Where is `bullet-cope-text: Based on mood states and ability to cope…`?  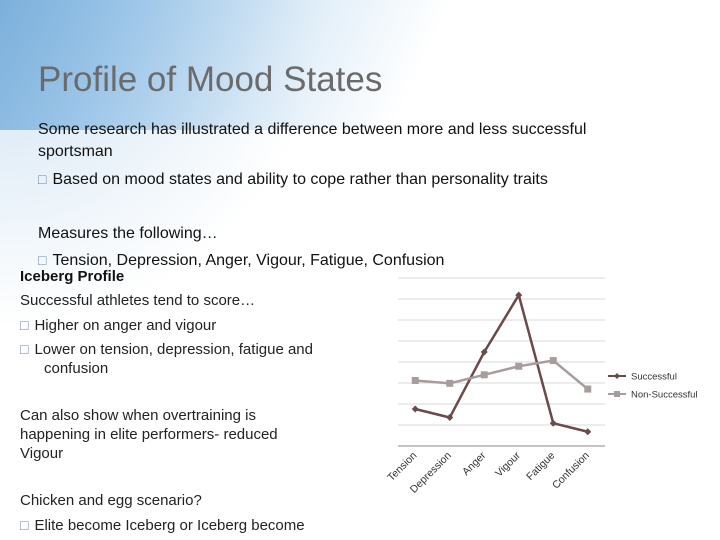 bullet-cope-text: Based on mood states and ability to cope… is located at coordinates (300, 179).